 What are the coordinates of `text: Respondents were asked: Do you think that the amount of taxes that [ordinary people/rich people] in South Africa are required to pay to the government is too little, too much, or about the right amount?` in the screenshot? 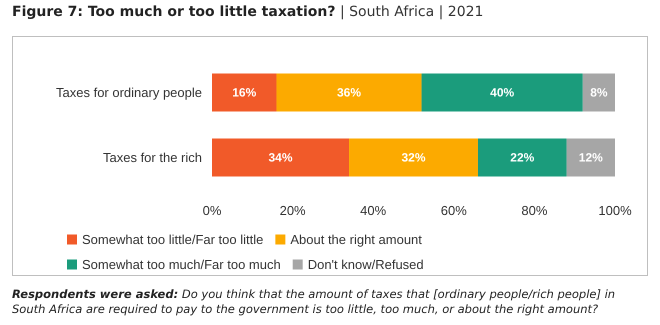 It's located at (314, 302).